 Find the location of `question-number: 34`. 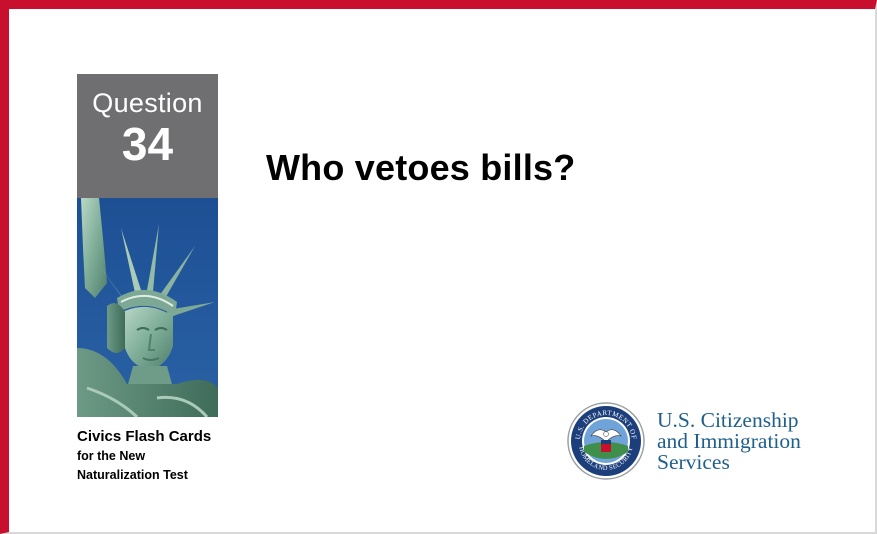

question-number: 34 is located at coordinates (147, 144).